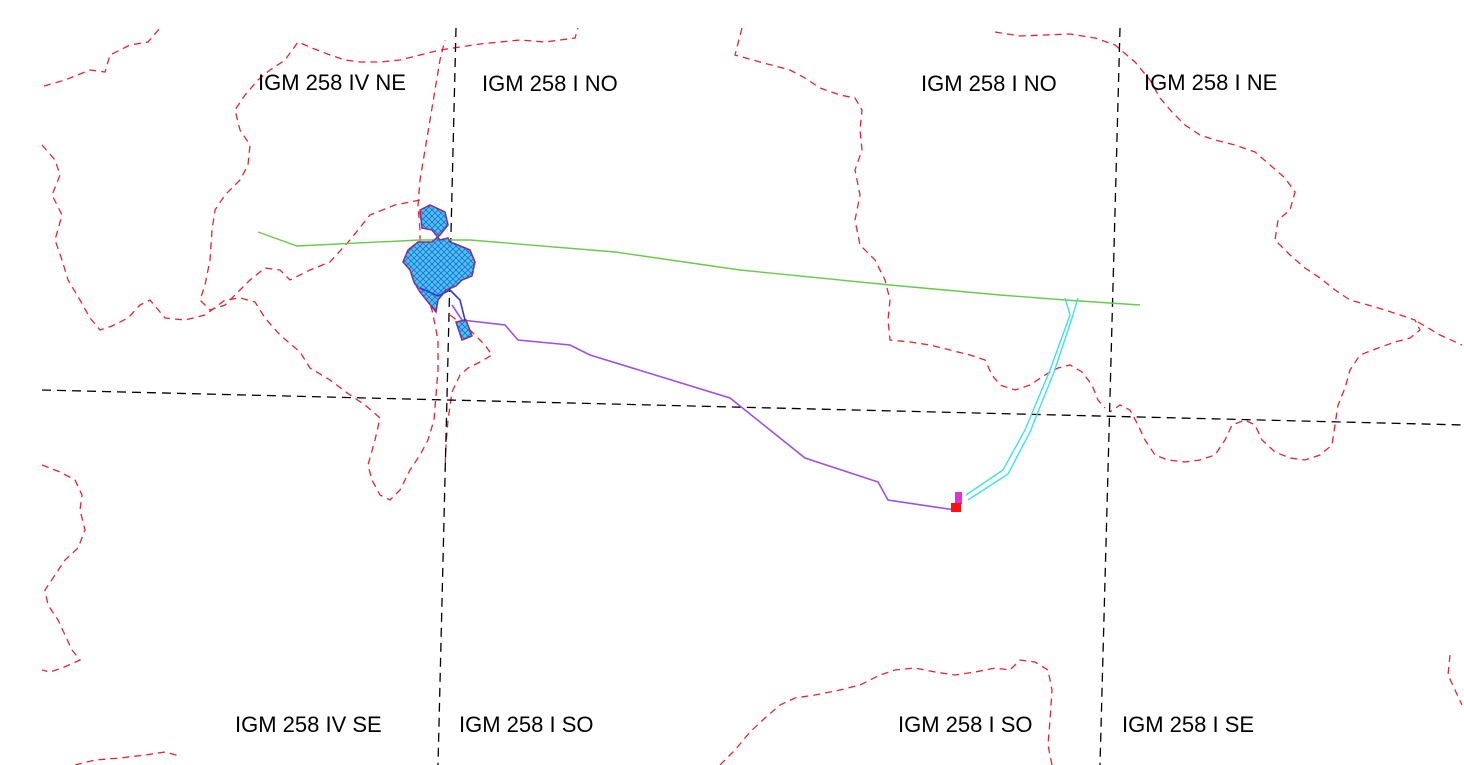 This screenshot has width=1464, height=765. Describe the element at coordinates (63, 568) in the screenshot. I see `contour-line-west-lower` at that location.